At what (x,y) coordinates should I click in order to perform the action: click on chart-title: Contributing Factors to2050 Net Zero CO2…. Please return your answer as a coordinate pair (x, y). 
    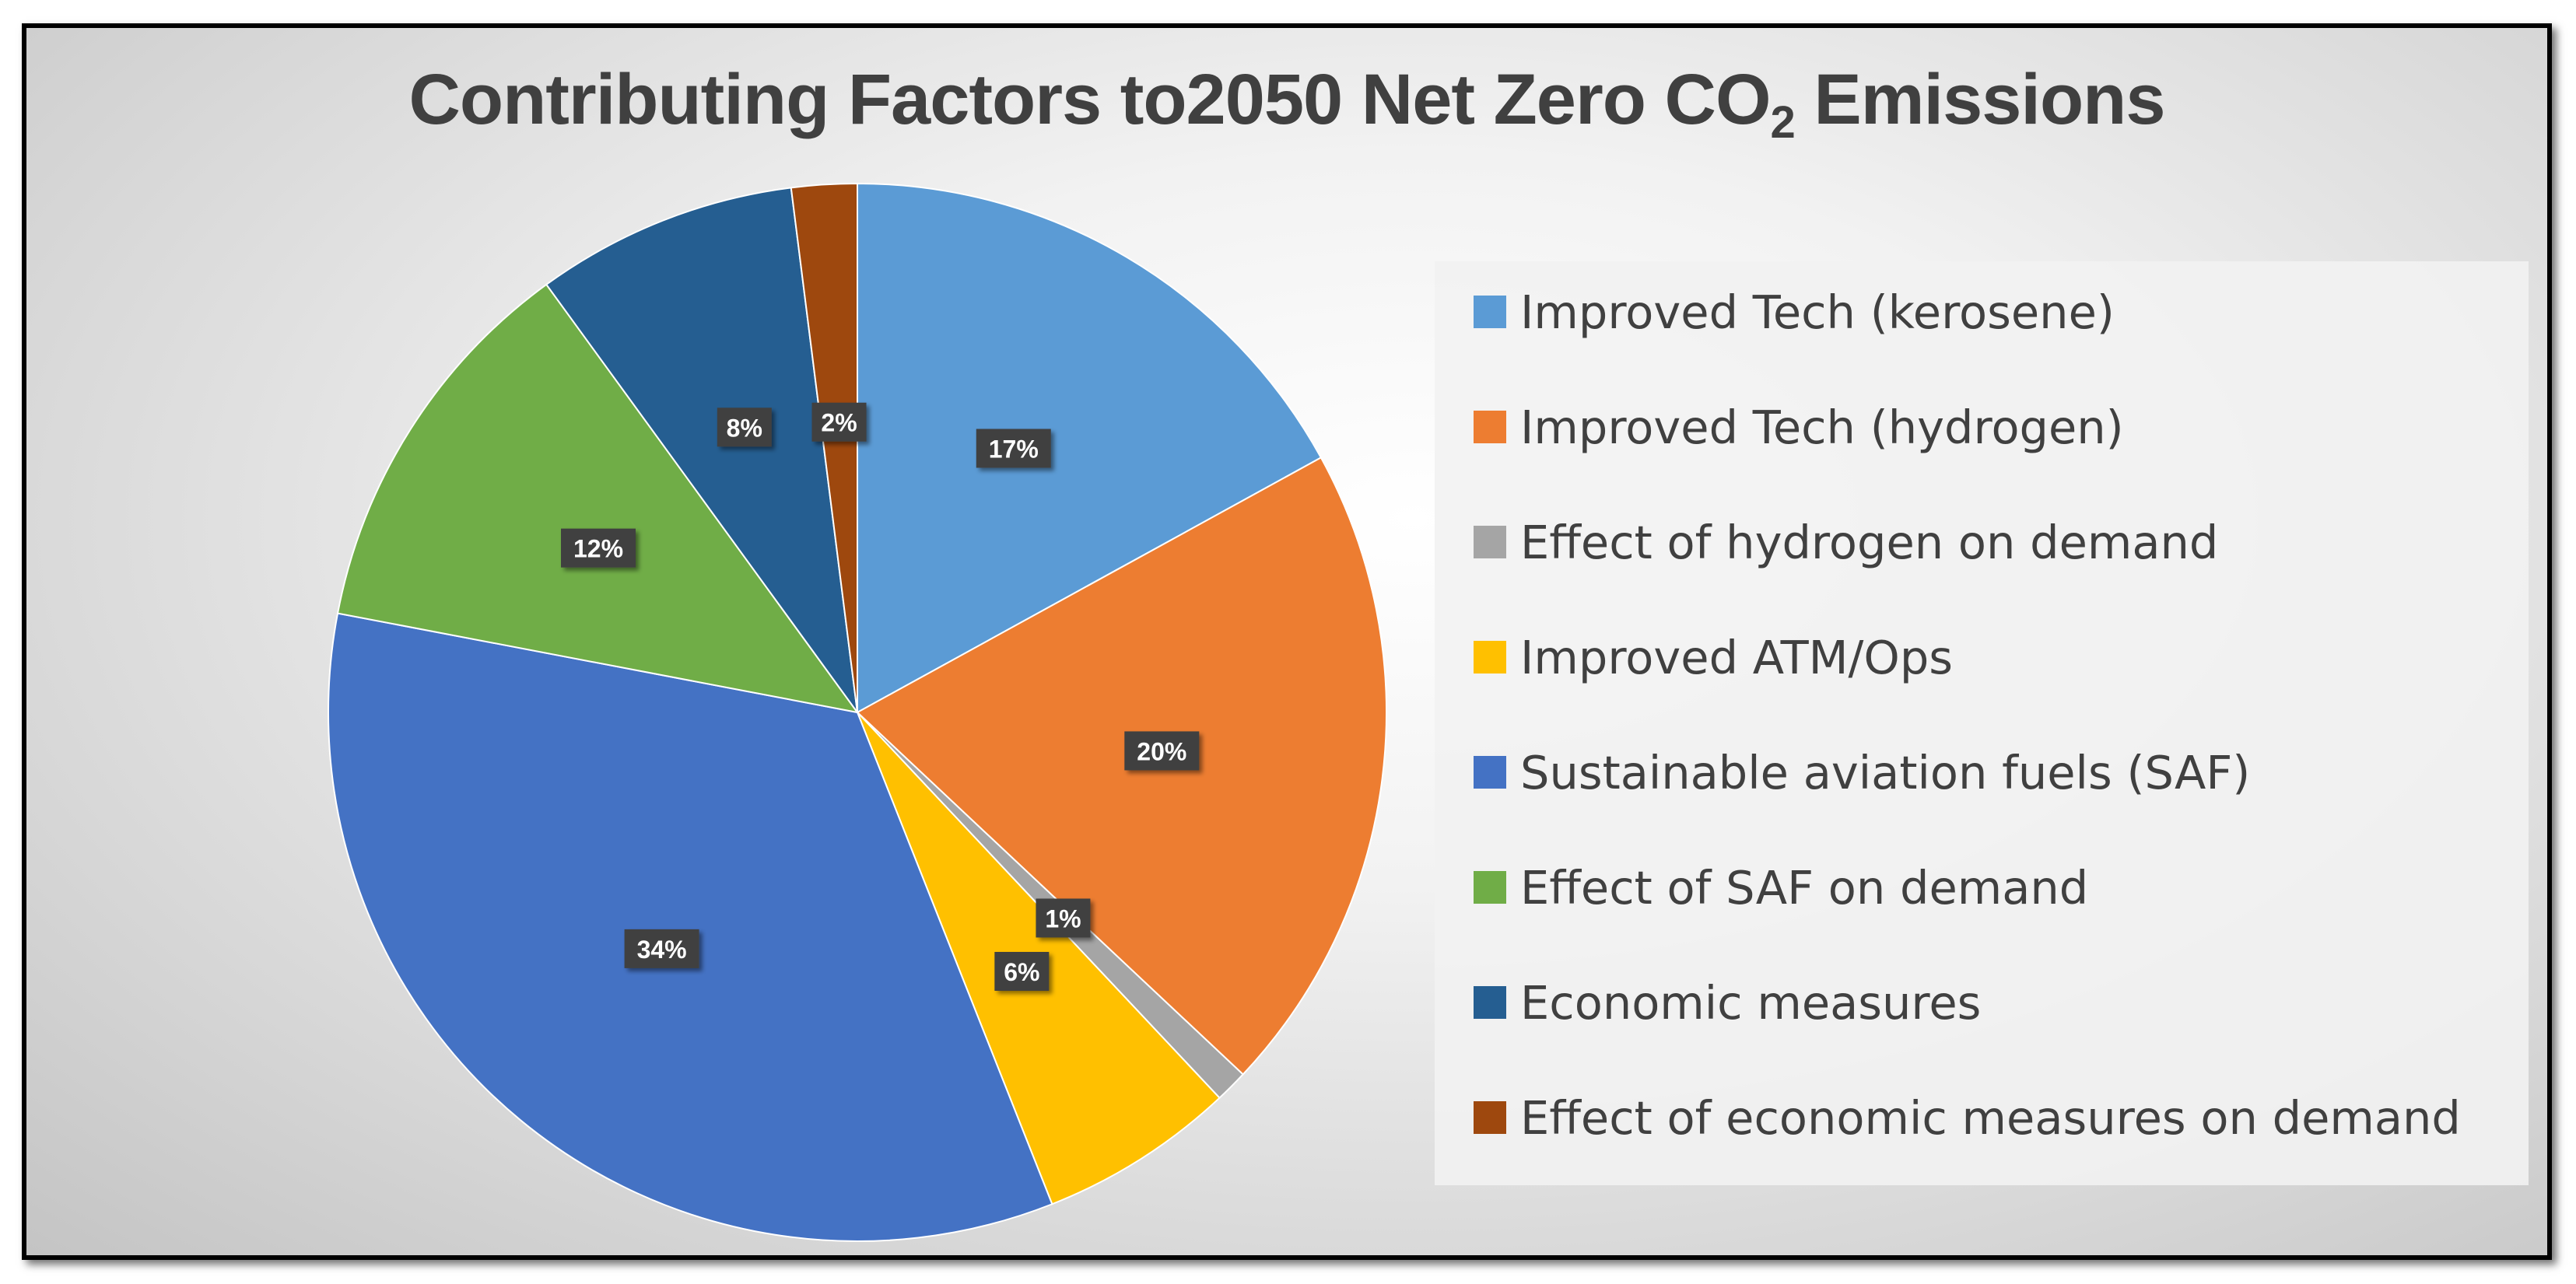
    Looking at the image, I should click on (1286, 104).